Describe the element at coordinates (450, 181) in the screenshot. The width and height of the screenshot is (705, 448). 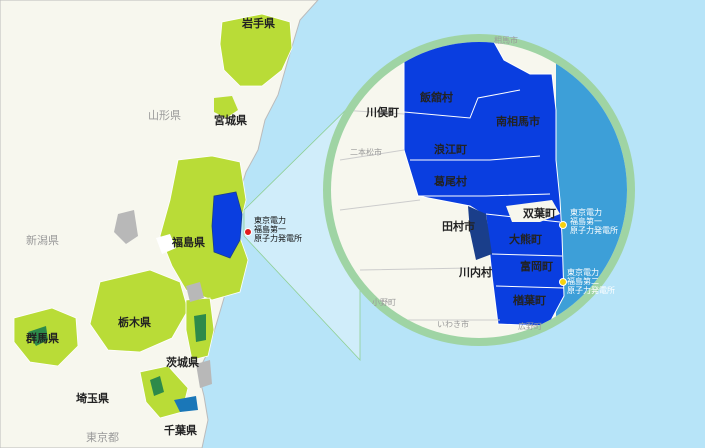
I see `inset-katsurao: 葛尾村` at that location.